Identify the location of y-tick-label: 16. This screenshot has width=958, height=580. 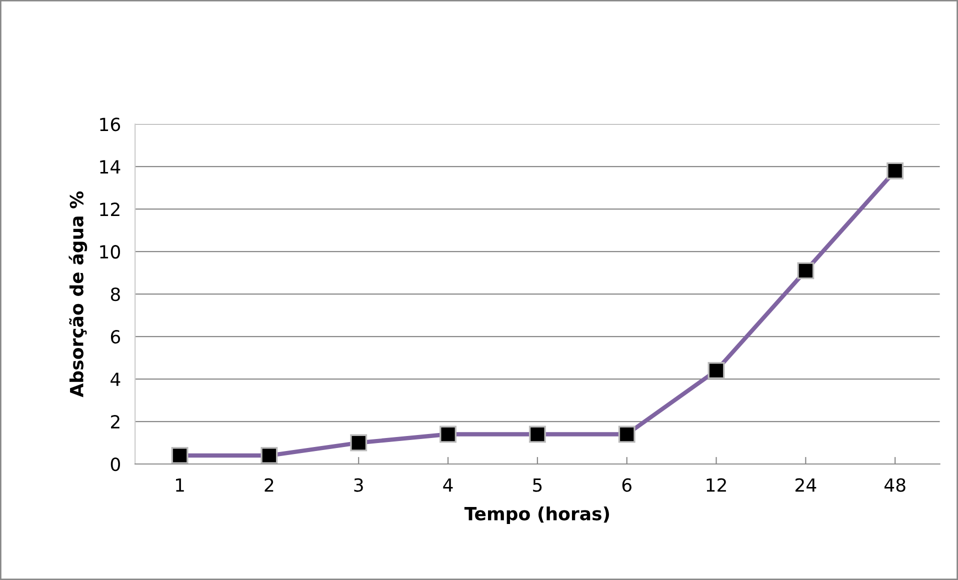
(110, 125).